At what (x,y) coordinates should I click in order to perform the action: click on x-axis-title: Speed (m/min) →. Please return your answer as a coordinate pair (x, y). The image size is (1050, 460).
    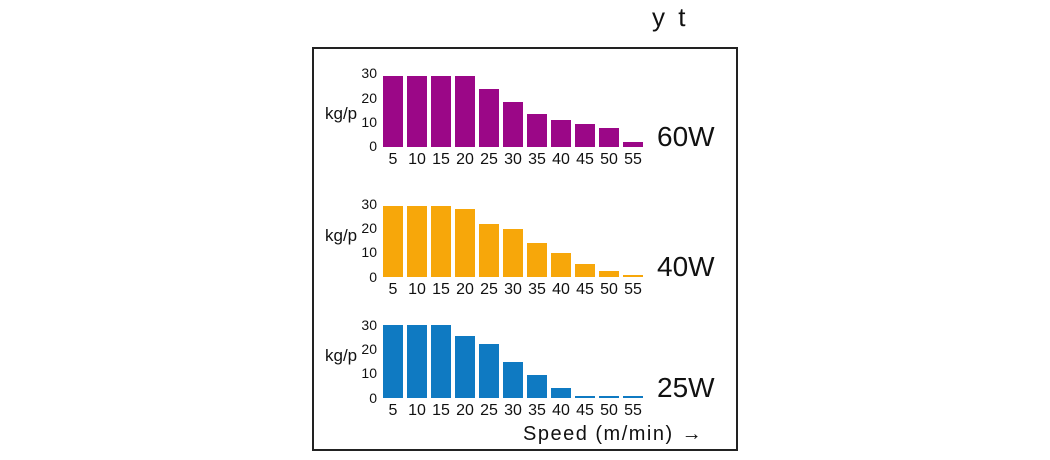
    Looking at the image, I should click on (612, 434).